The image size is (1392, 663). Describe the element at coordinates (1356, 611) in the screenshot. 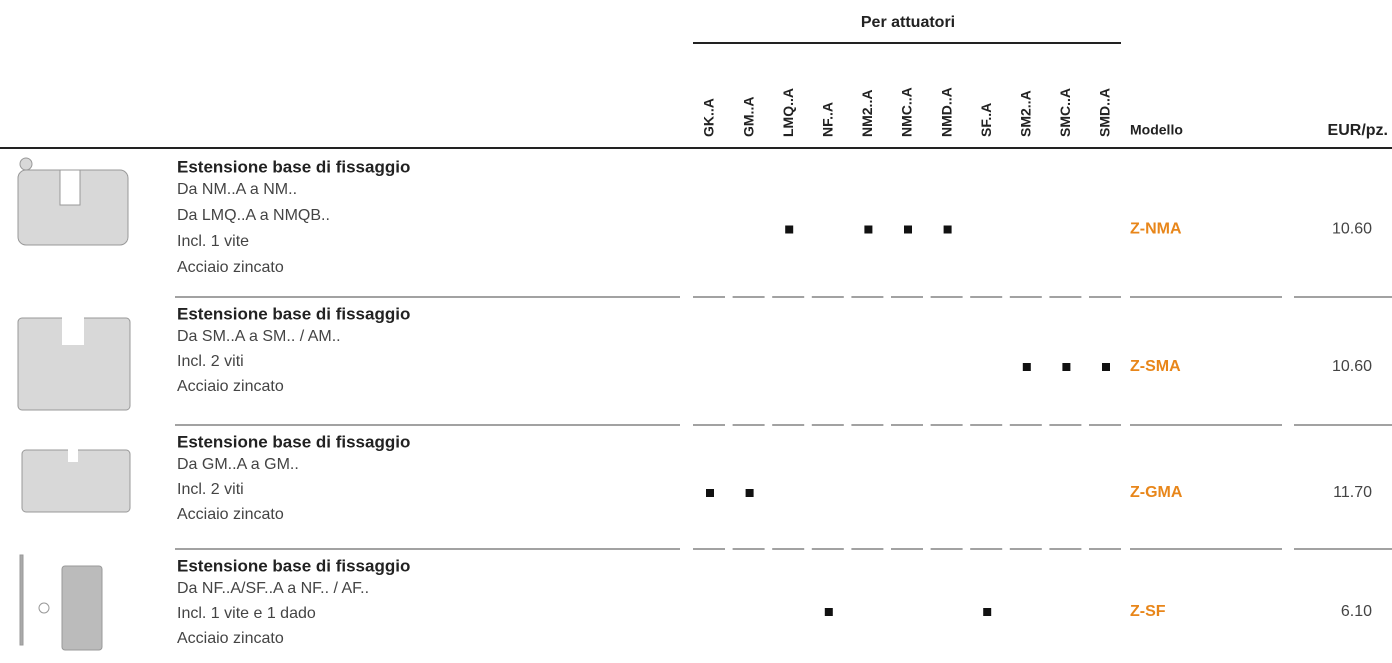

I see `price: 6.10` at that location.